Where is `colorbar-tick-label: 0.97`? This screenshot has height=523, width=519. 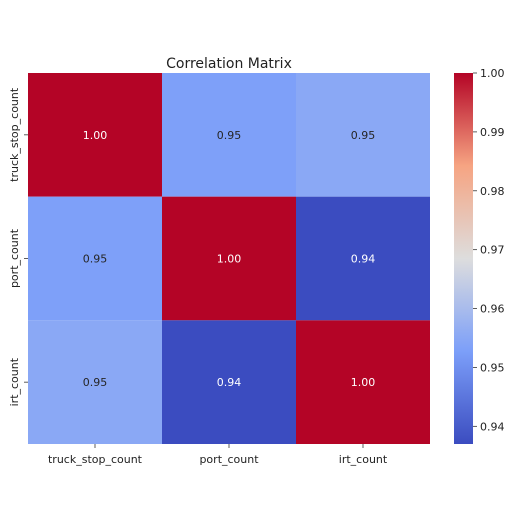 colorbar-tick-label: 0.97 is located at coordinates (492, 250).